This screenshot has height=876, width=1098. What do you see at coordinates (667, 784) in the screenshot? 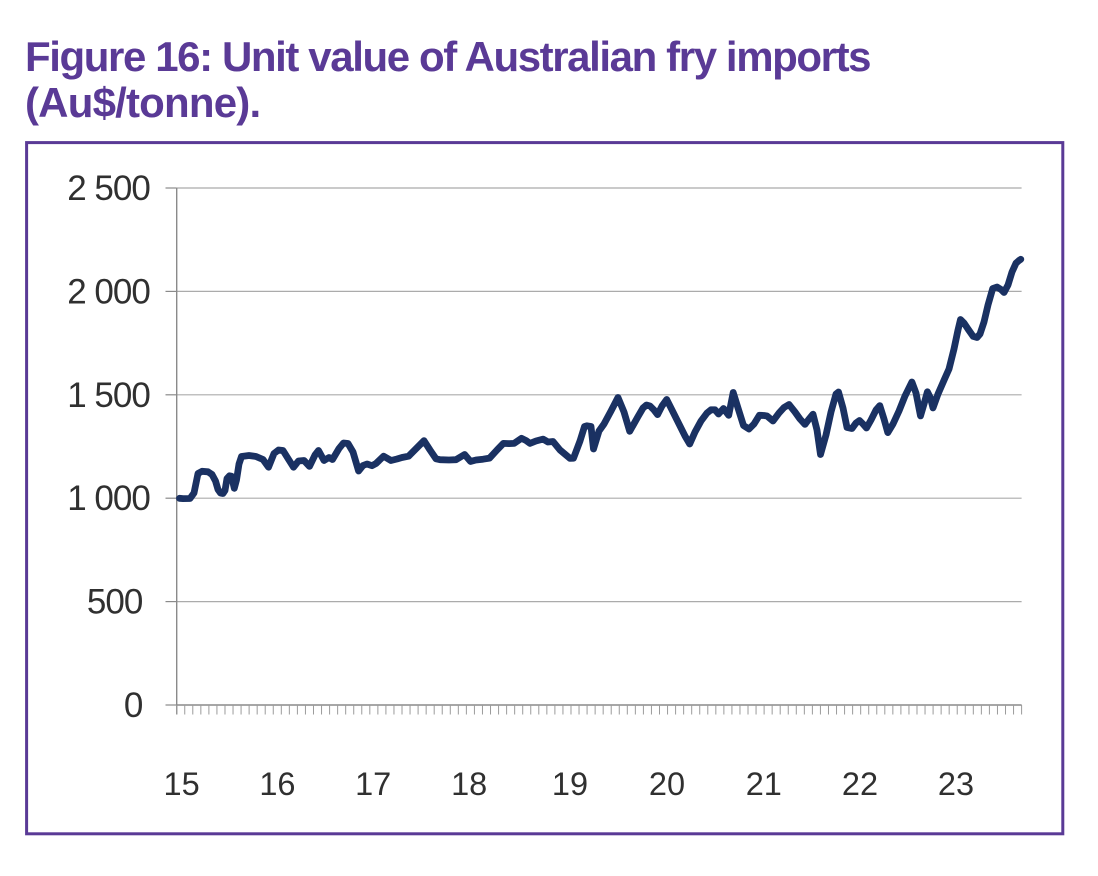
I see `svg-text: 20` at bounding box center [667, 784].